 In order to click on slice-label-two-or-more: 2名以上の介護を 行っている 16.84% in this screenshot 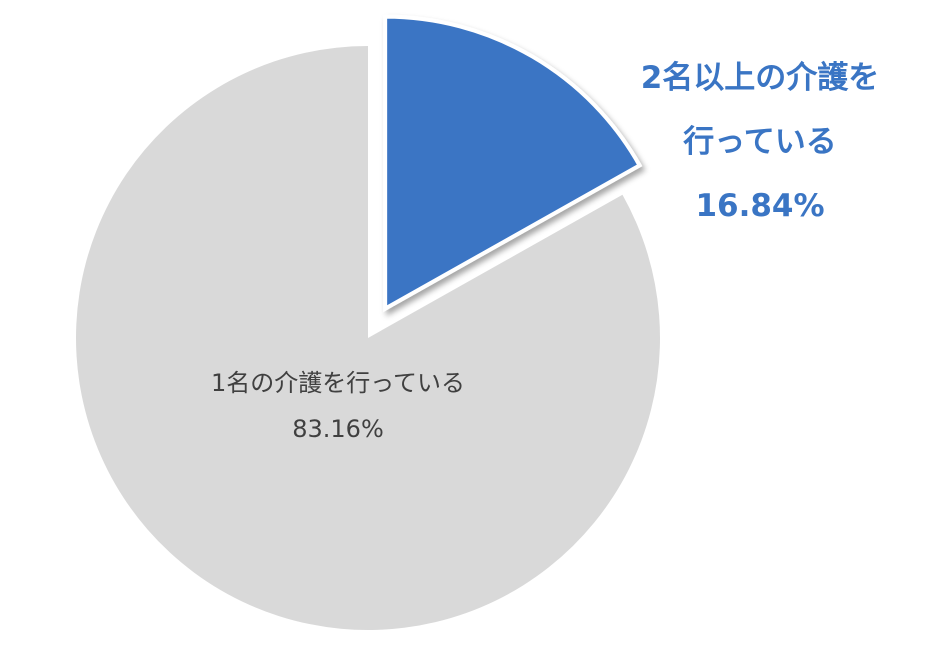, I will do `click(760, 142)`.